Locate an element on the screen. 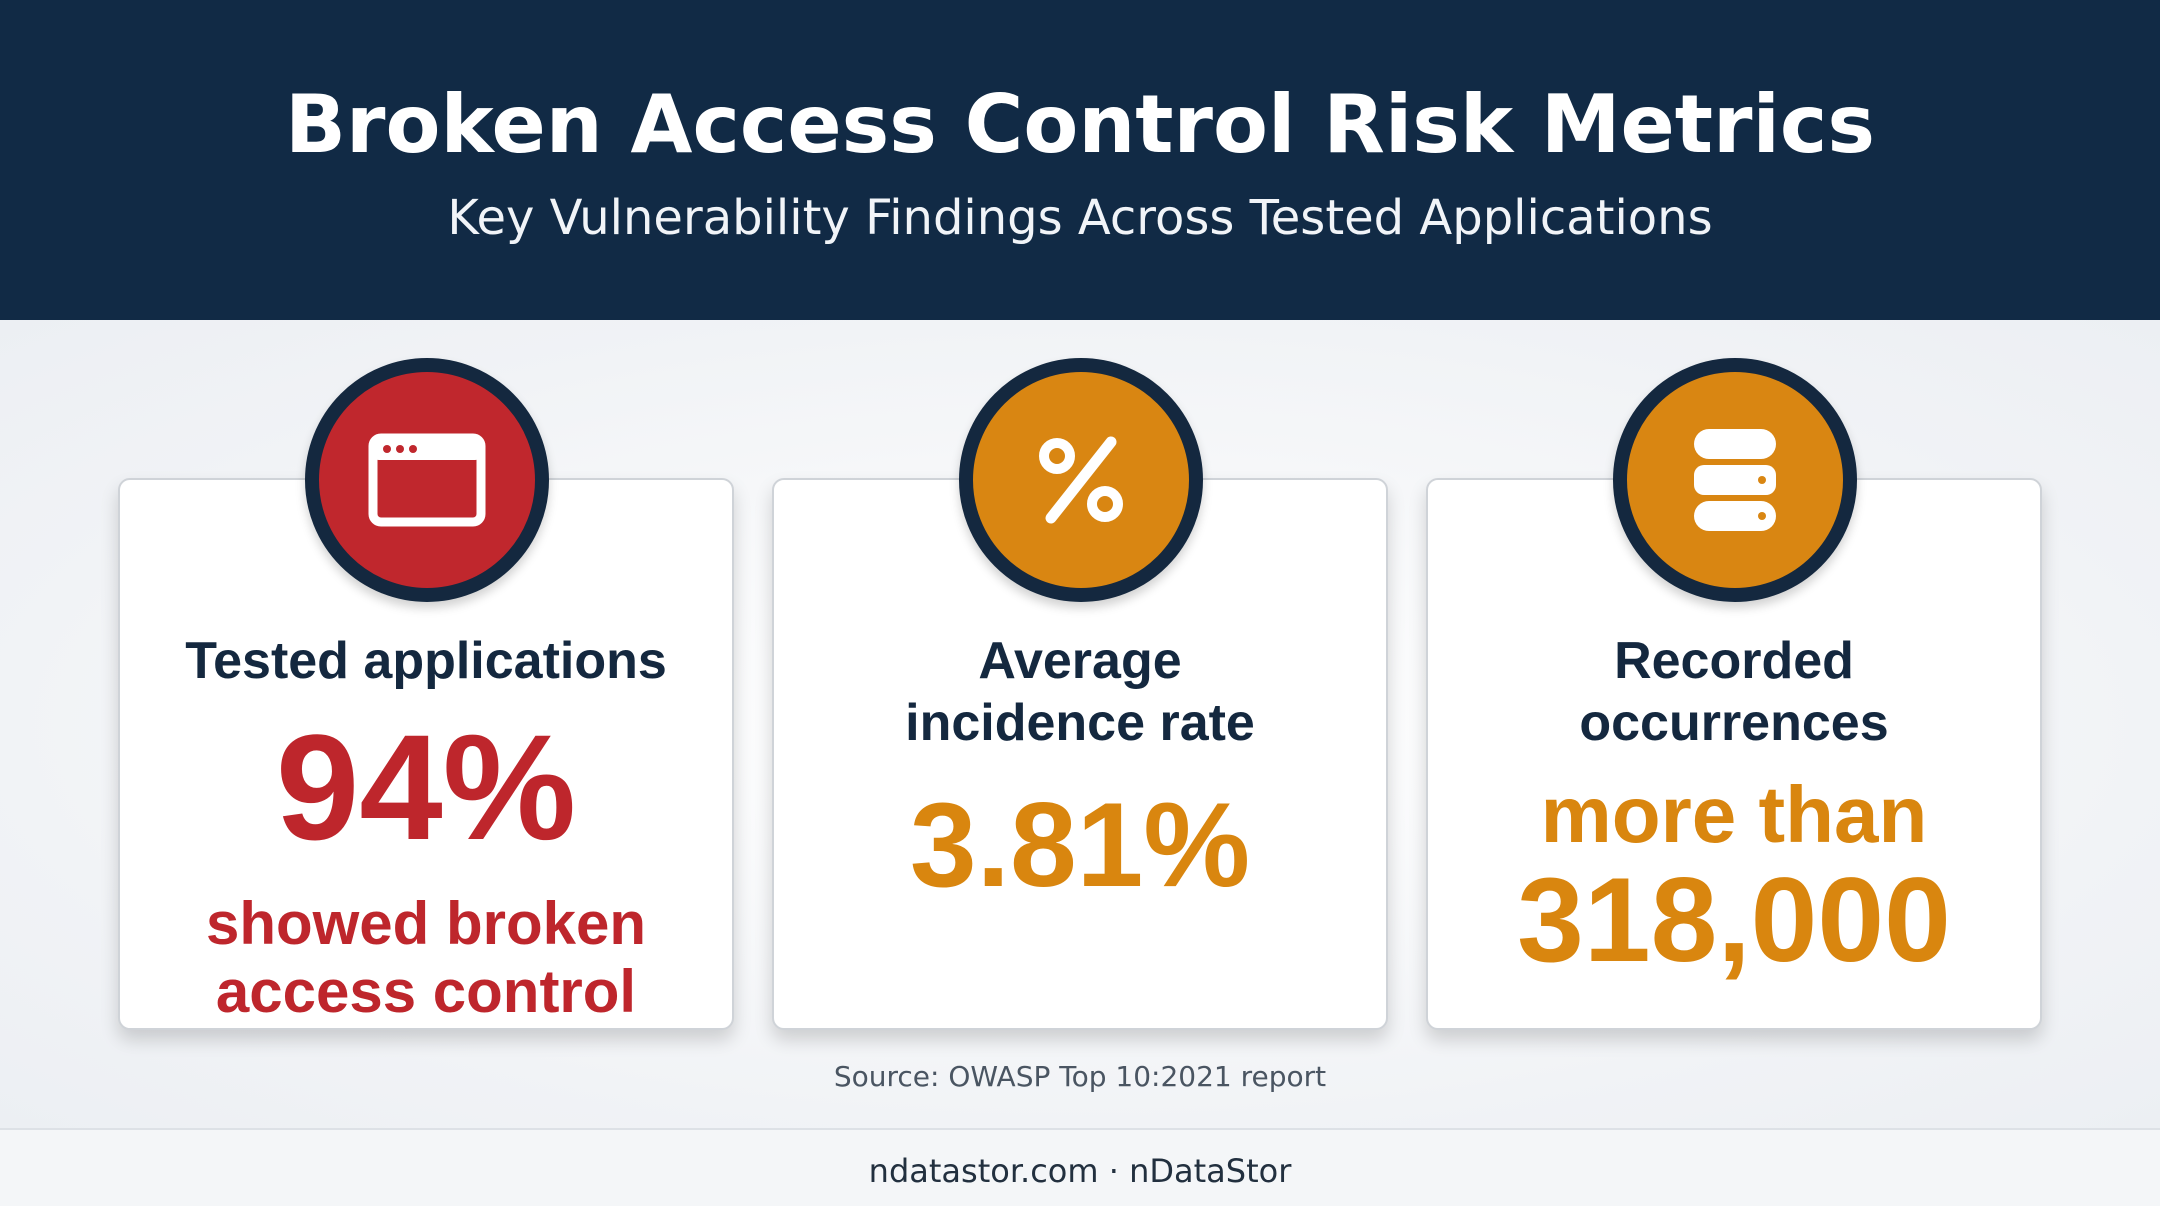  source-note: Source: OWASP Top 10:2021 report is located at coordinates (1080, 1076).